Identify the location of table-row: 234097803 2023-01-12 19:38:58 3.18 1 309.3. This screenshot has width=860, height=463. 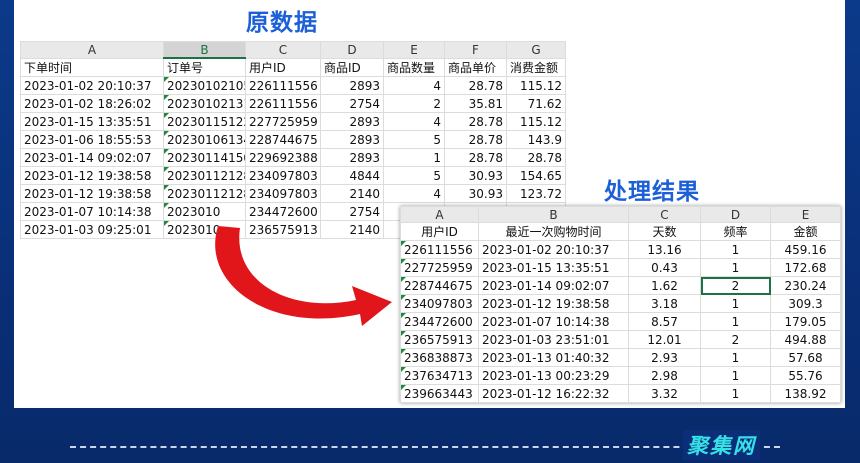
(620, 303).